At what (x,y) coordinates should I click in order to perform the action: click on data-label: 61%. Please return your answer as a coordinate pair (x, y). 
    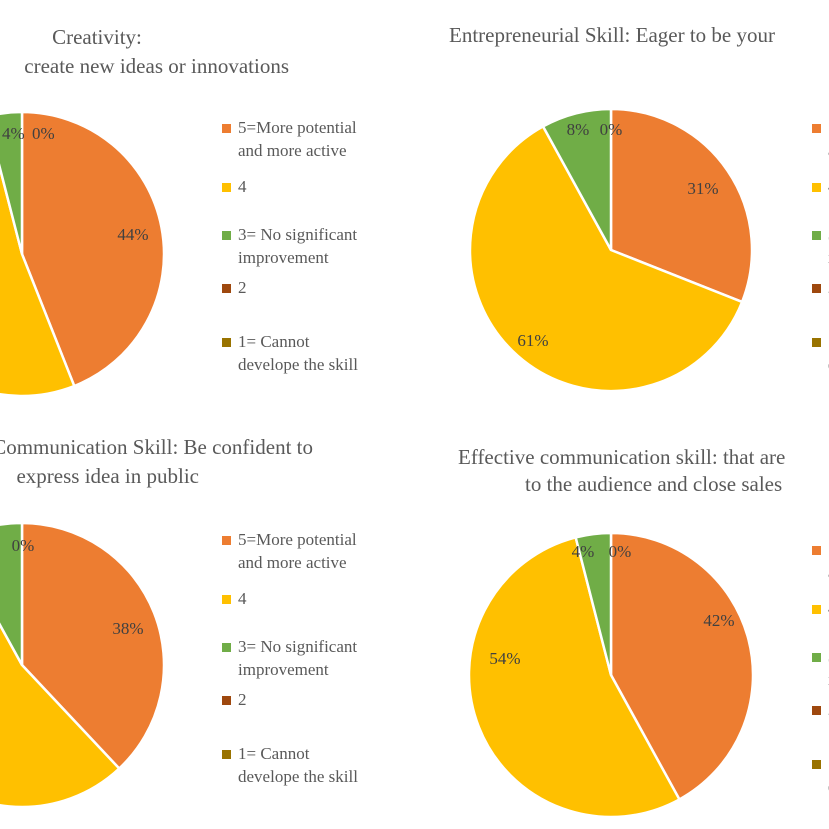
    Looking at the image, I should click on (532, 340).